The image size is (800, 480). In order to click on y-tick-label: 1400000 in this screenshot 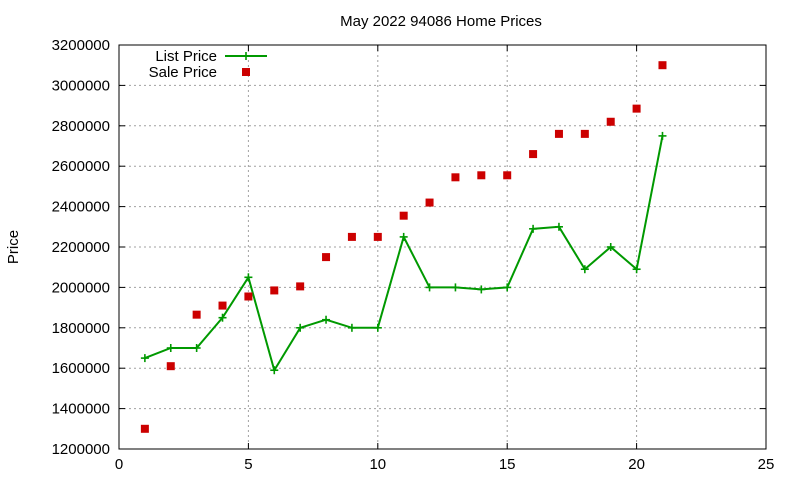, I will do `click(81, 409)`.